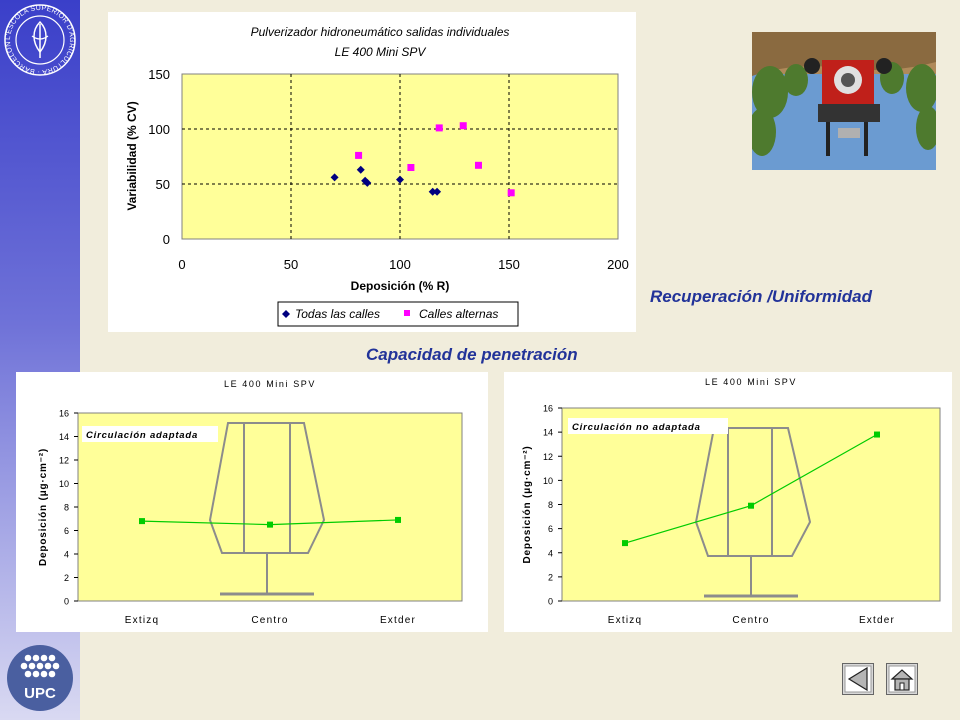 The image size is (960, 720). Describe the element at coordinates (132, 155) in the screenshot. I see `scatter-y-axis-label: Variabilidad (% CV)` at that location.